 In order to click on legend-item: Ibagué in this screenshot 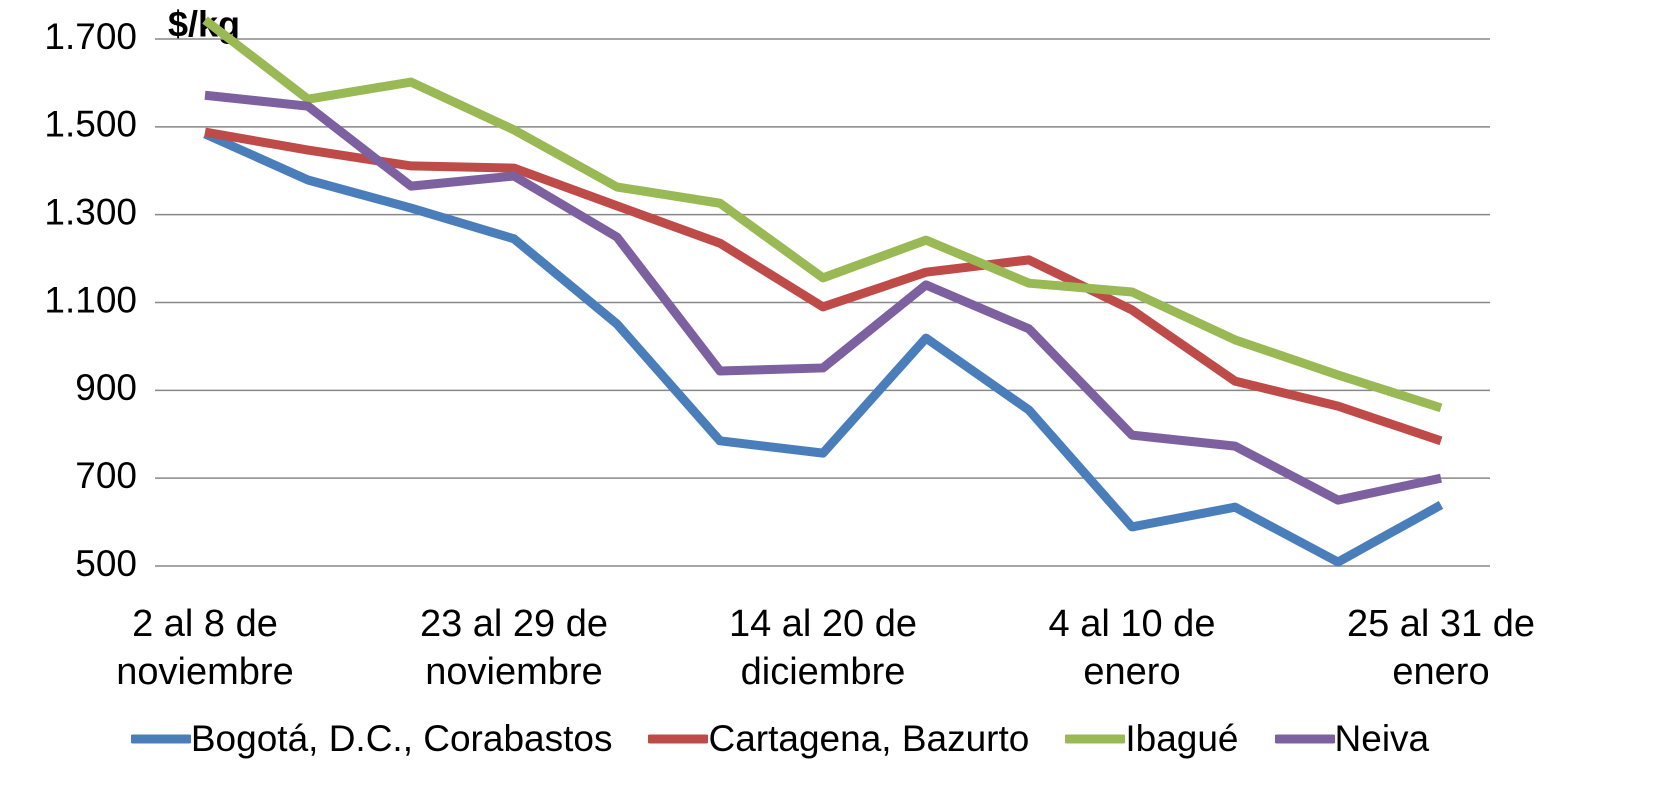, I will do `click(1152, 739)`.